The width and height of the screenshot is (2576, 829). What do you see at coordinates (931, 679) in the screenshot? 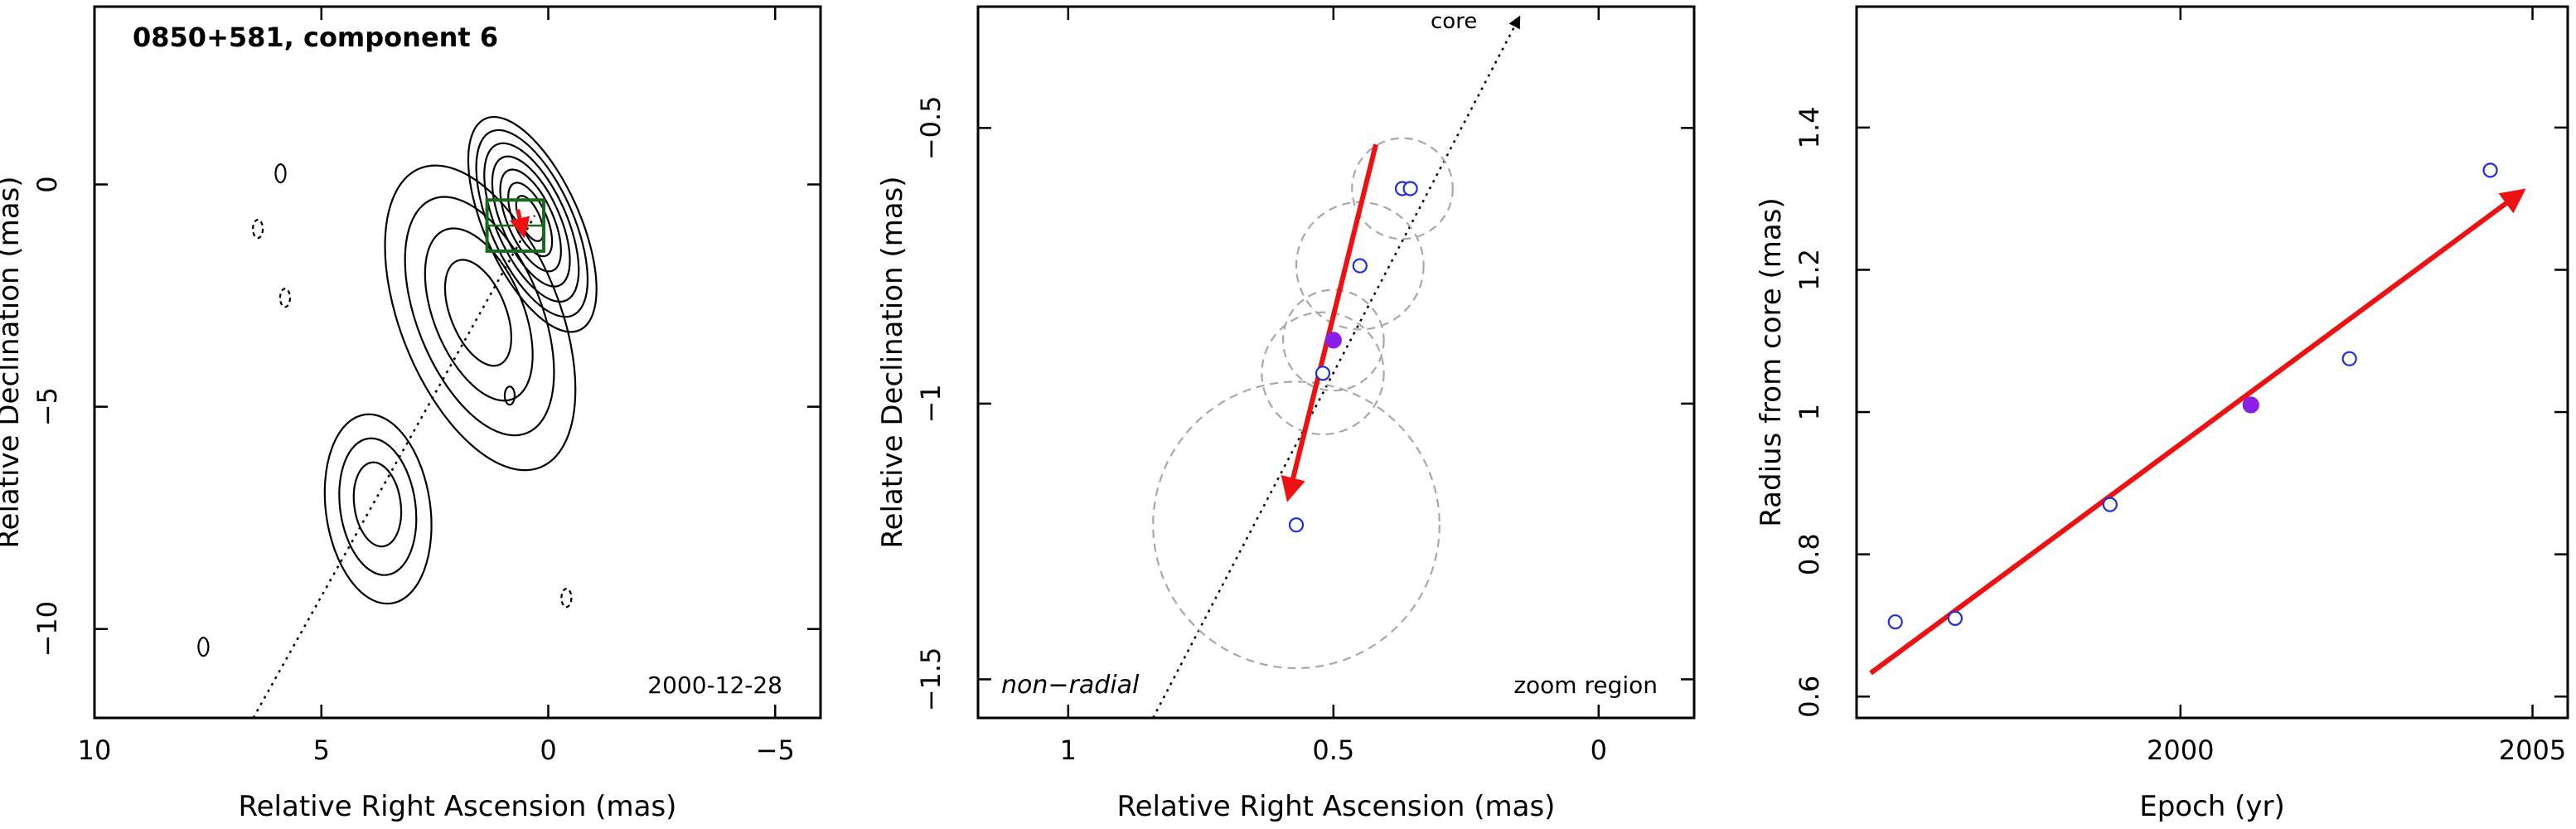
I see `zoom-y-tick-label: −1.5` at bounding box center [931, 679].